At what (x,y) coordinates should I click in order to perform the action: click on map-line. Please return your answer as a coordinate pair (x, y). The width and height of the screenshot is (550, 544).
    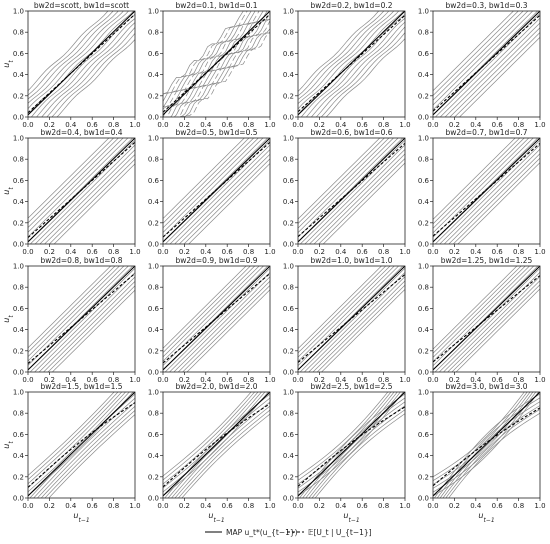
    Looking at the image, I should click on (351, 318).